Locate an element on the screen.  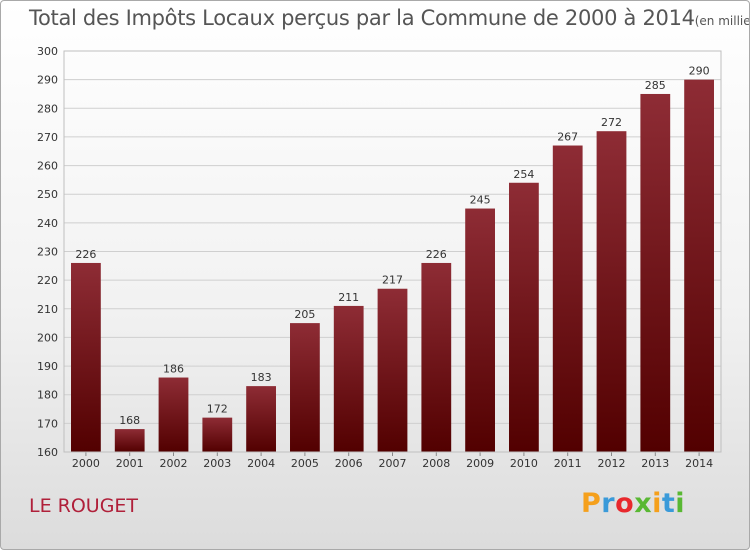
logo-letter: x is located at coordinates (643, 503).